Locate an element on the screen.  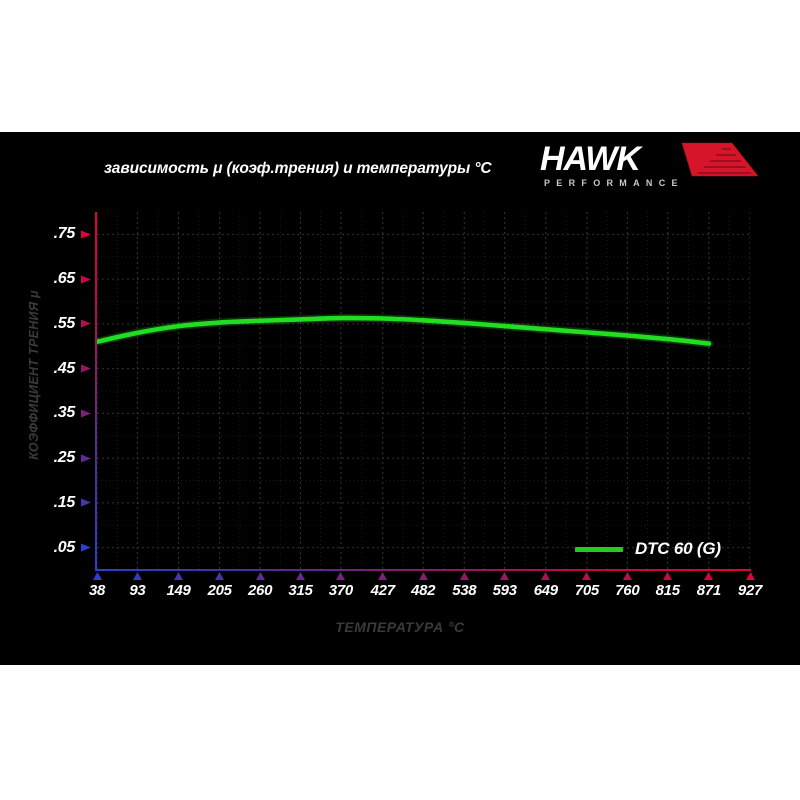
x-tick-label: 705 is located at coordinates (586, 590).